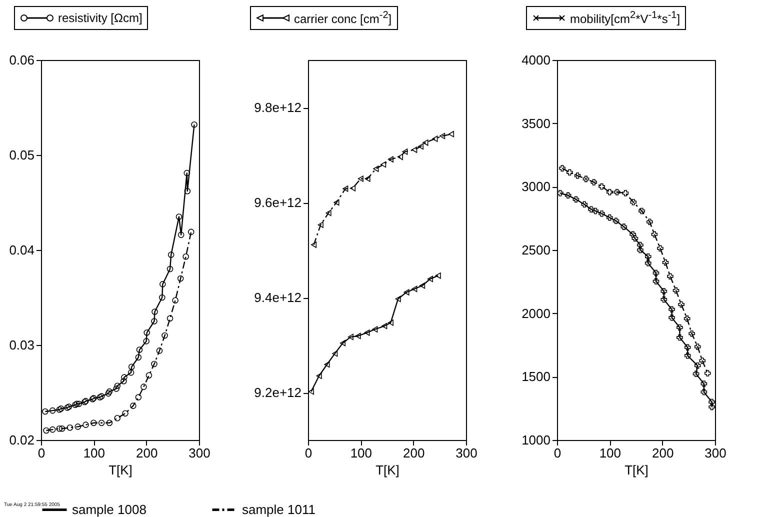  Describe the element at coordinates (21, 155) in the screenshot. I see `y-tick-label: 0.05` at that location.